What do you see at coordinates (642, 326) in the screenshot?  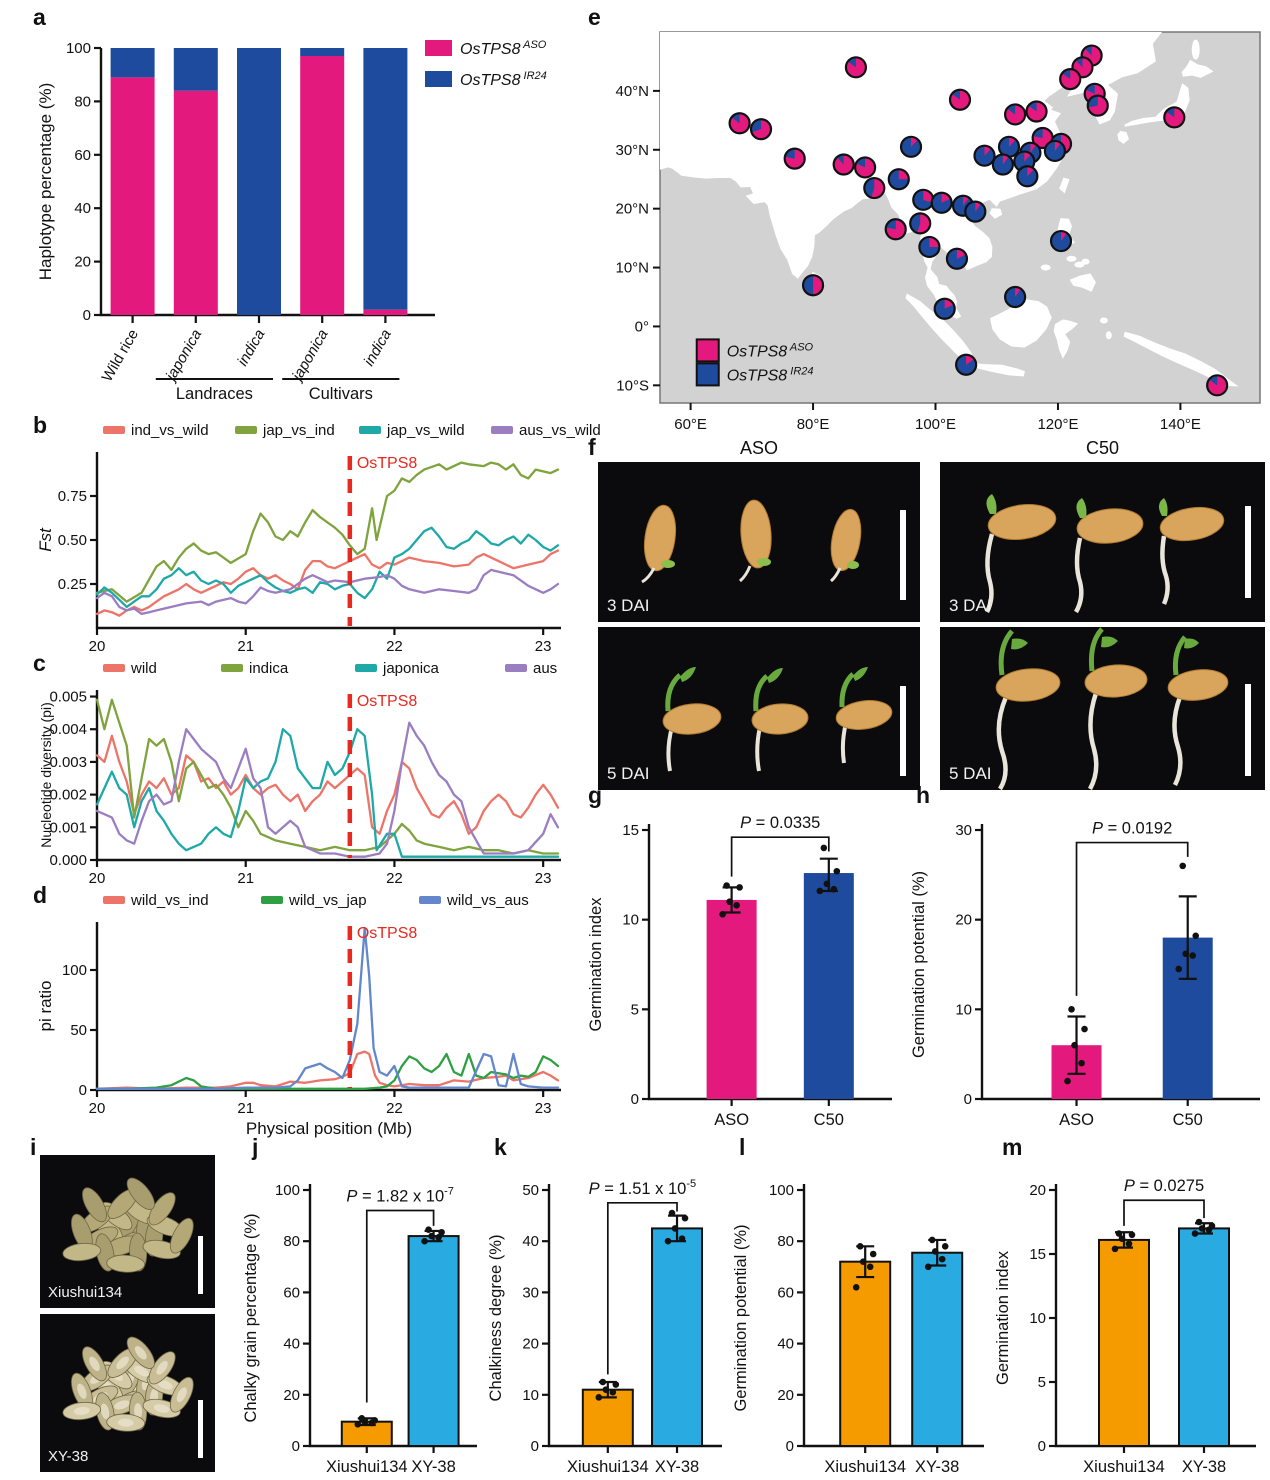 I see `svg-text: 0°` at bounding box center [642, 326].